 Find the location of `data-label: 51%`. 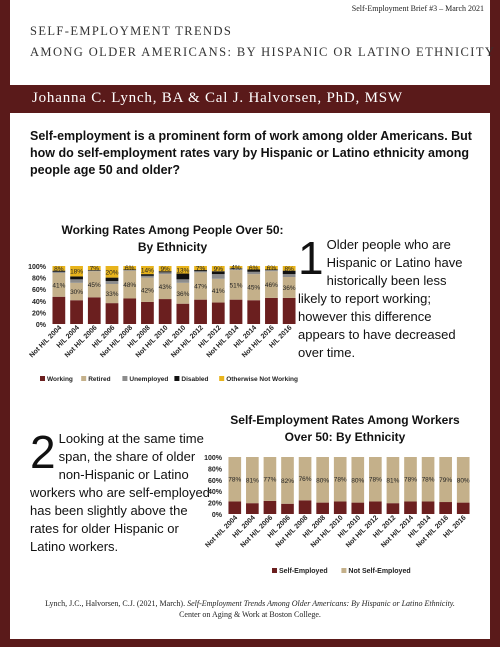

data-label: 51% is located at coordinates (235, 285).